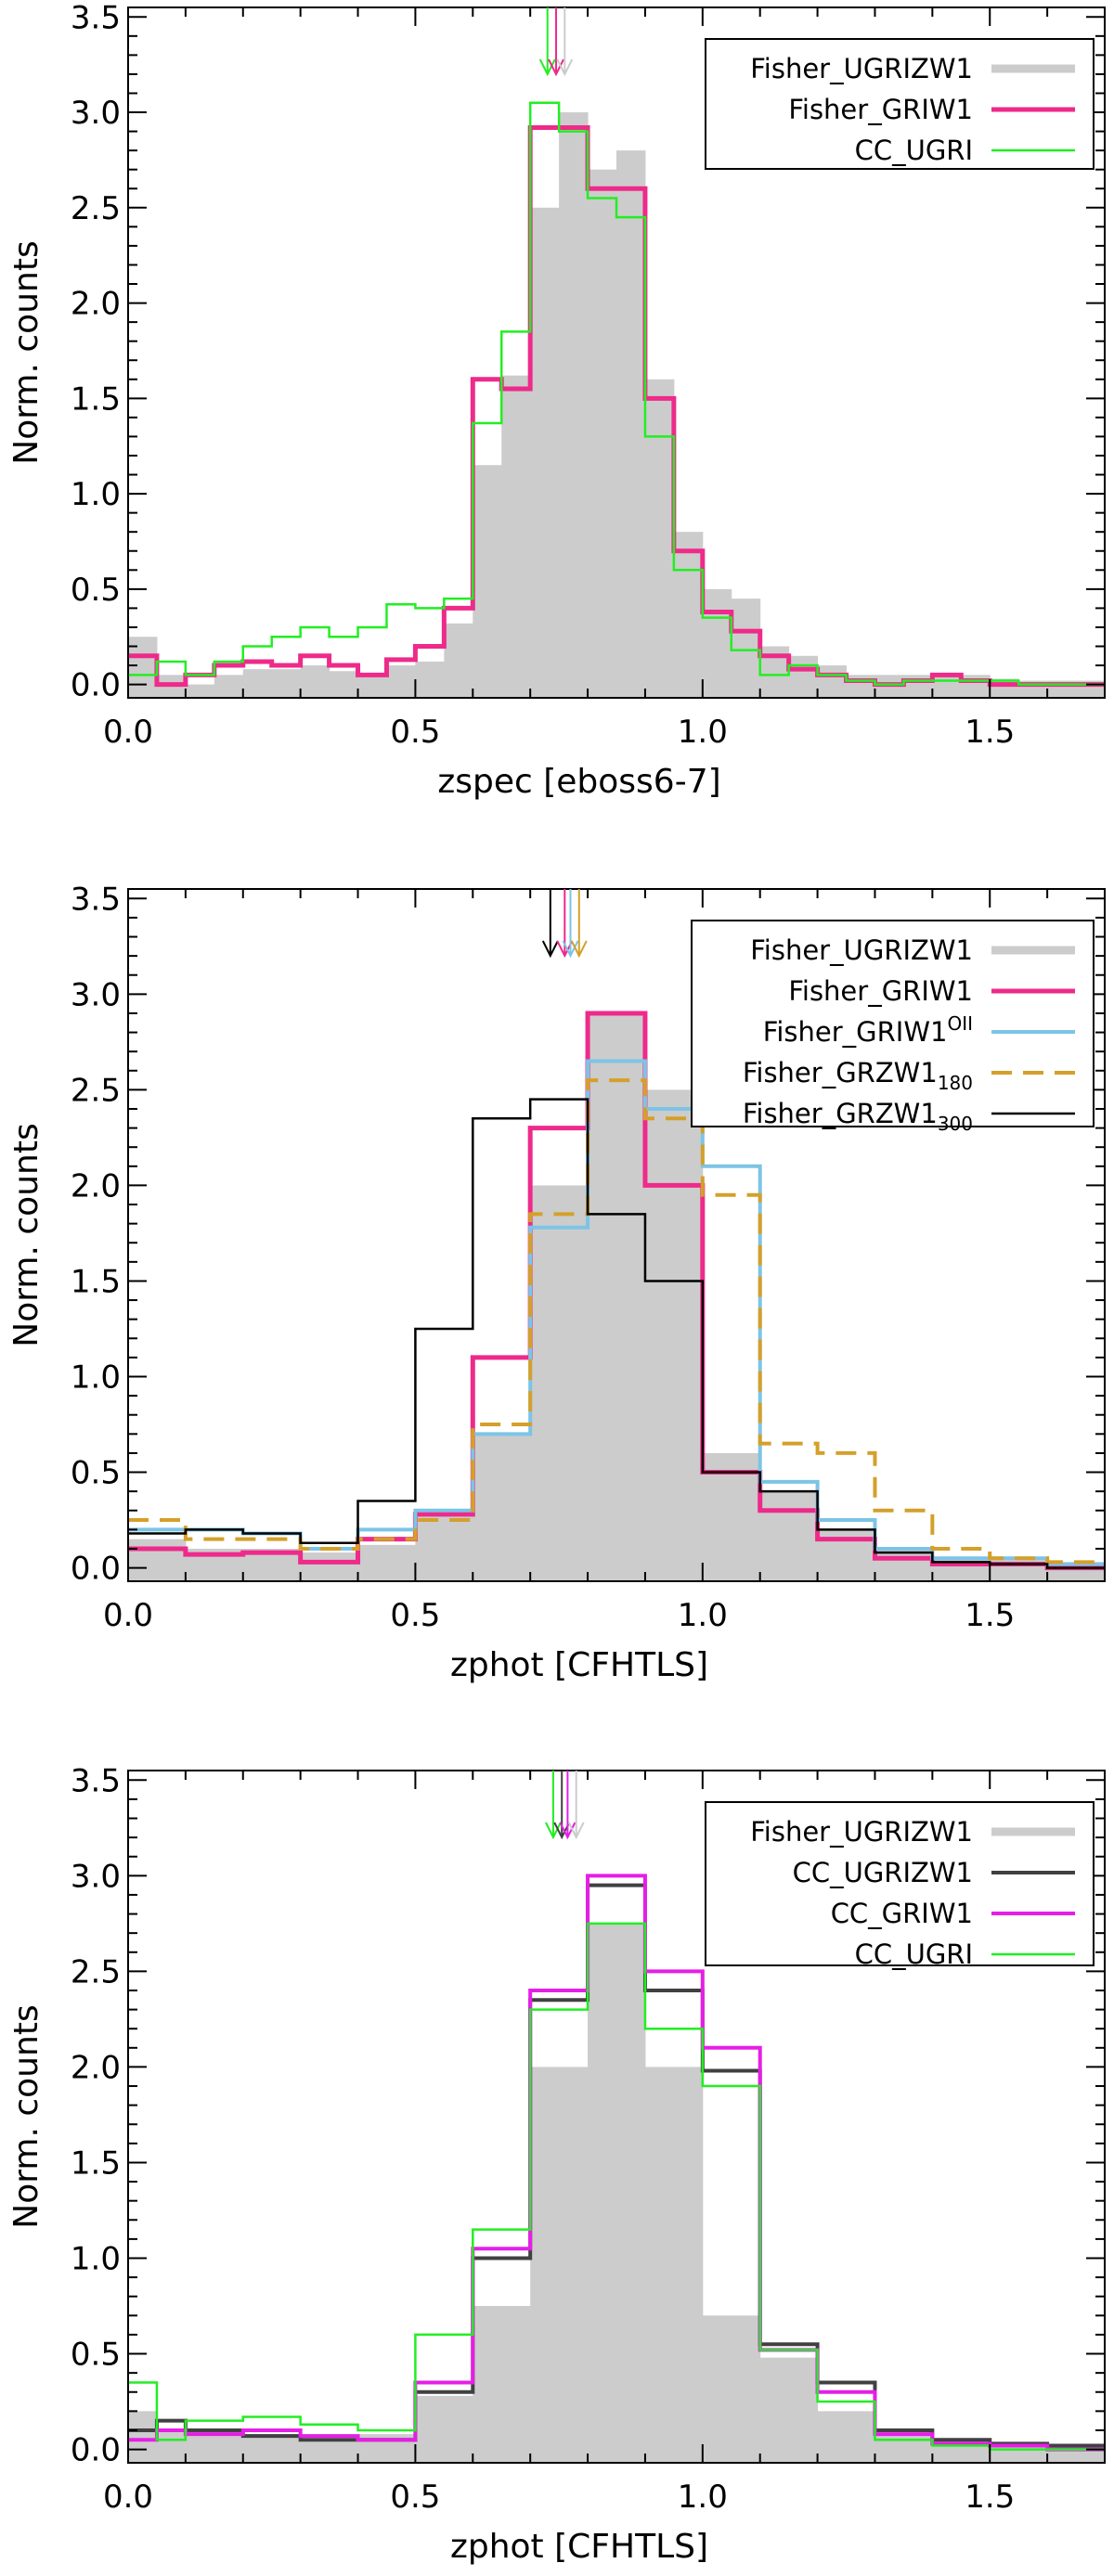  Describe the element at coordinates (858, 1075) in the screenshot. I see `legend-label: Fisher_GRZW1180` at that location.